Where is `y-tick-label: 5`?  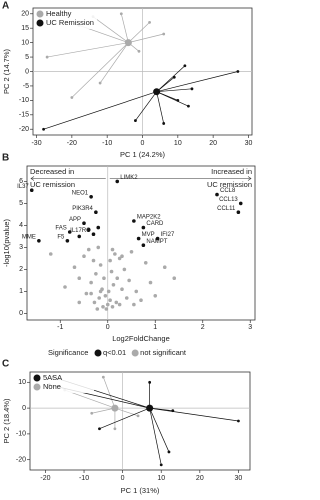 y-tick-label: 5 is located at coordinates (27, 57).